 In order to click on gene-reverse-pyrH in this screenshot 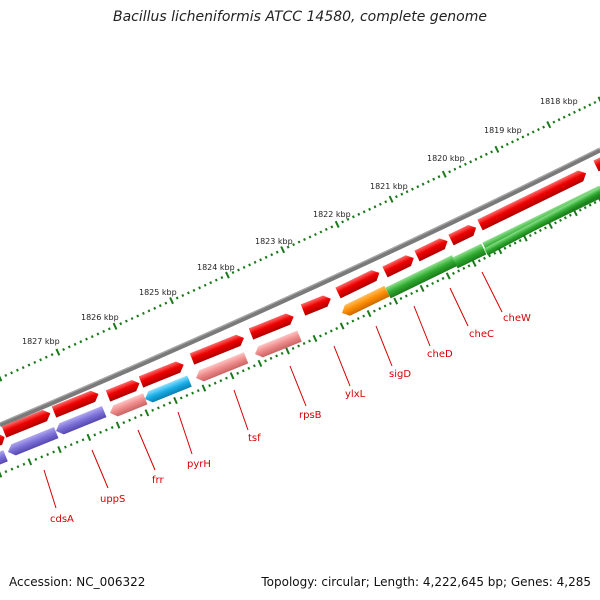, I will do `click(167, 389)`.